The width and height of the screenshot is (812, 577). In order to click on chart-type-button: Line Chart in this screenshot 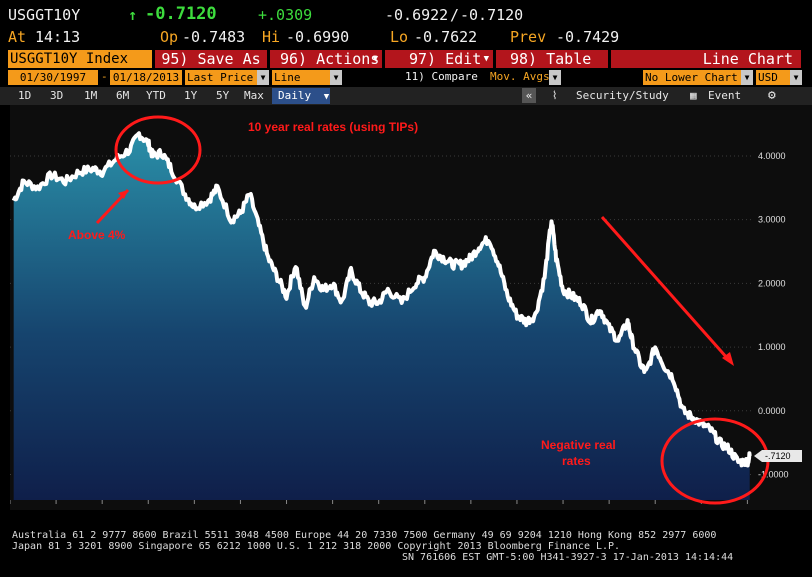, I will do `click(706, 59)`.